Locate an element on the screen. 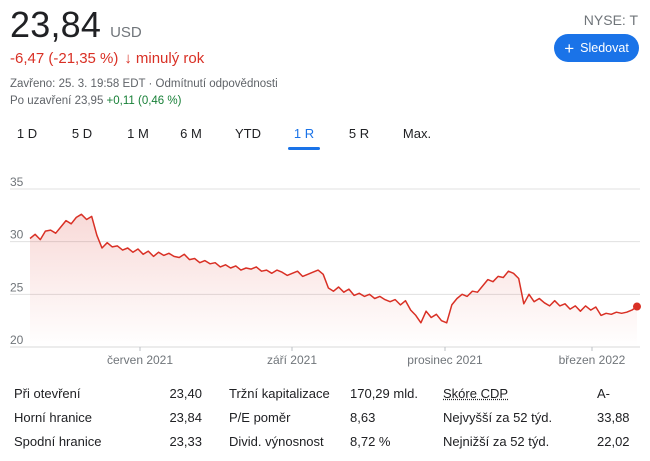 This screenshot has height=461, width=650. tab-ytd: YTD is located at coordinates (248, 133).